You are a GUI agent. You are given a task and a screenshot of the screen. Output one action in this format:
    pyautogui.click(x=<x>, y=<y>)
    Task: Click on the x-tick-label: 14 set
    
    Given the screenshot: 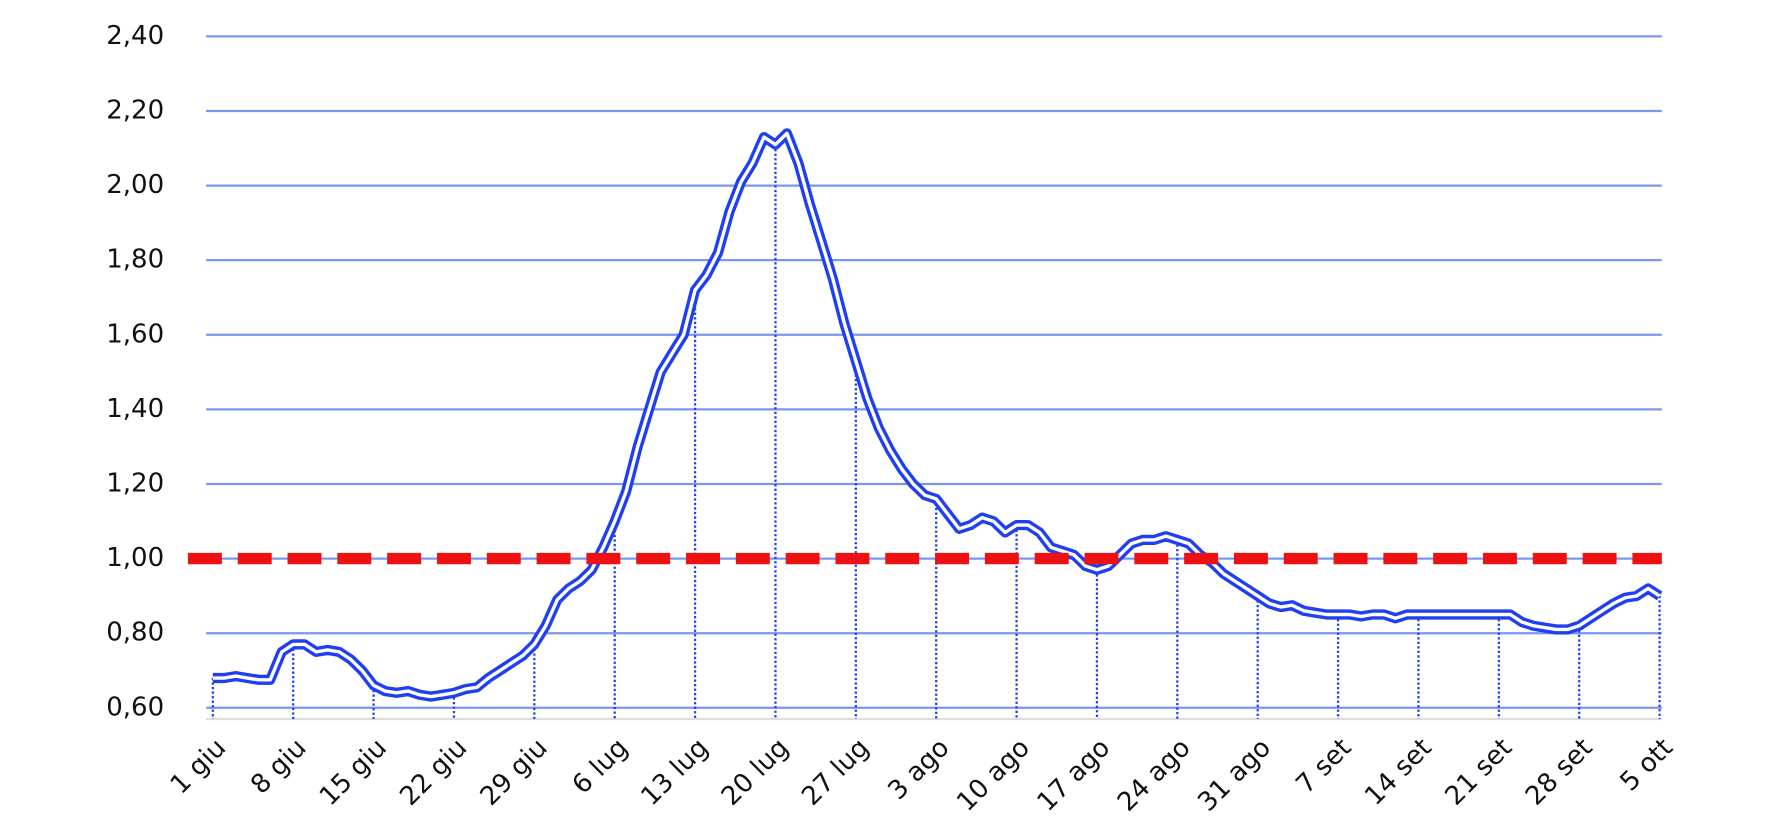 What is the action you would take?
    pyautogui.click(x=1398, y=772)
    